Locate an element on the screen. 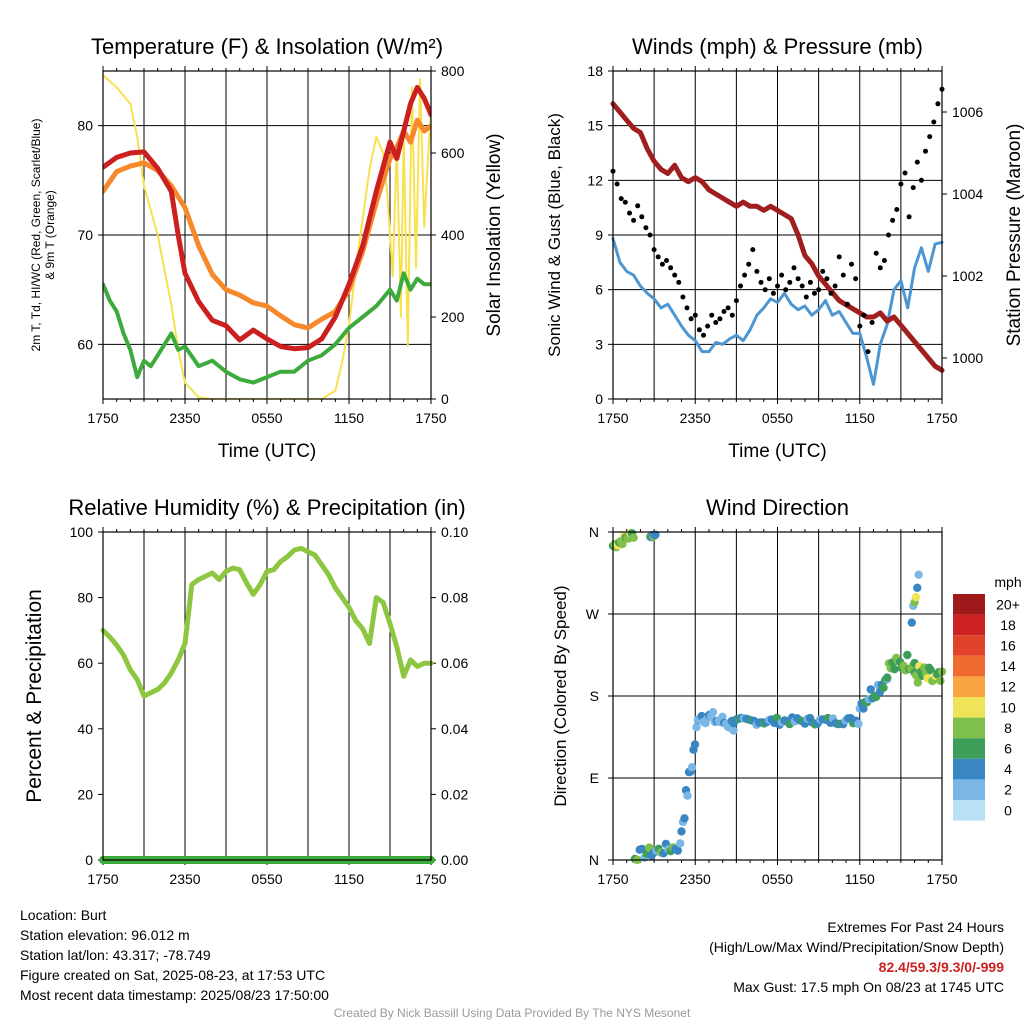 The height and width of the screenshot is (1024, 1024). y2-tick-label: 0.02 is located at coordinates (454, 794).